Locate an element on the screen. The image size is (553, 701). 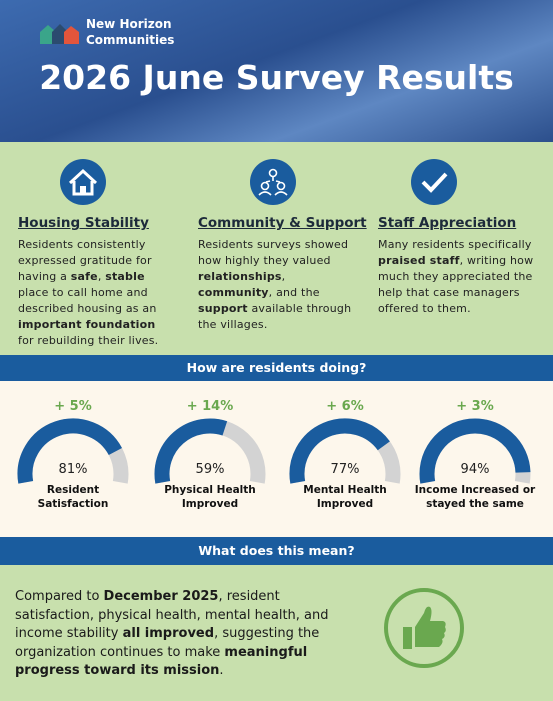
section-bar: How are residents doing? is located at coordinates (276, 368).